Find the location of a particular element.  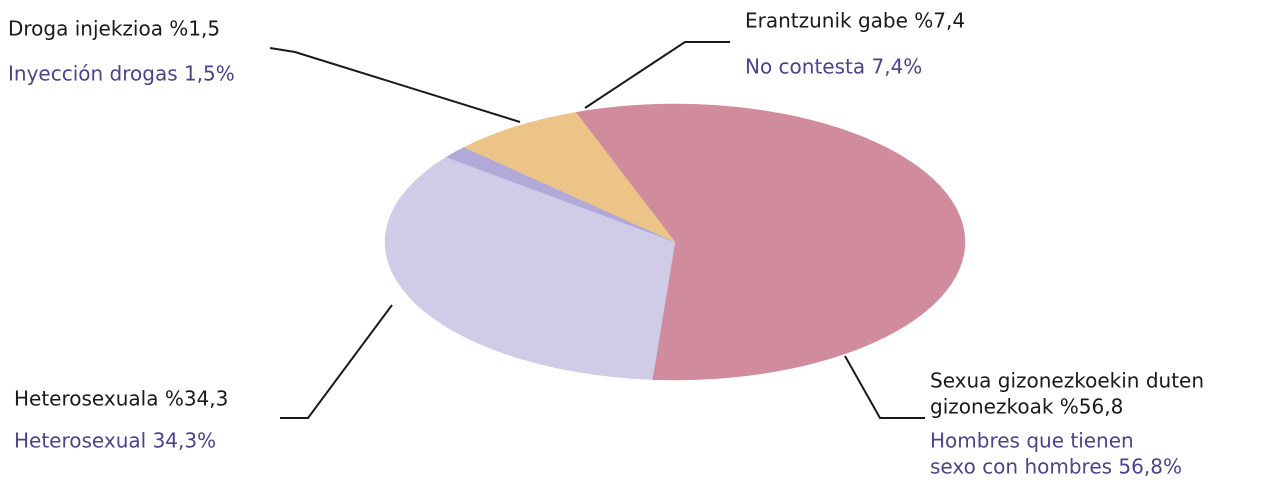

label-eu: Sexua gizonezkoekin duten is located at coordinates (1067, 381).